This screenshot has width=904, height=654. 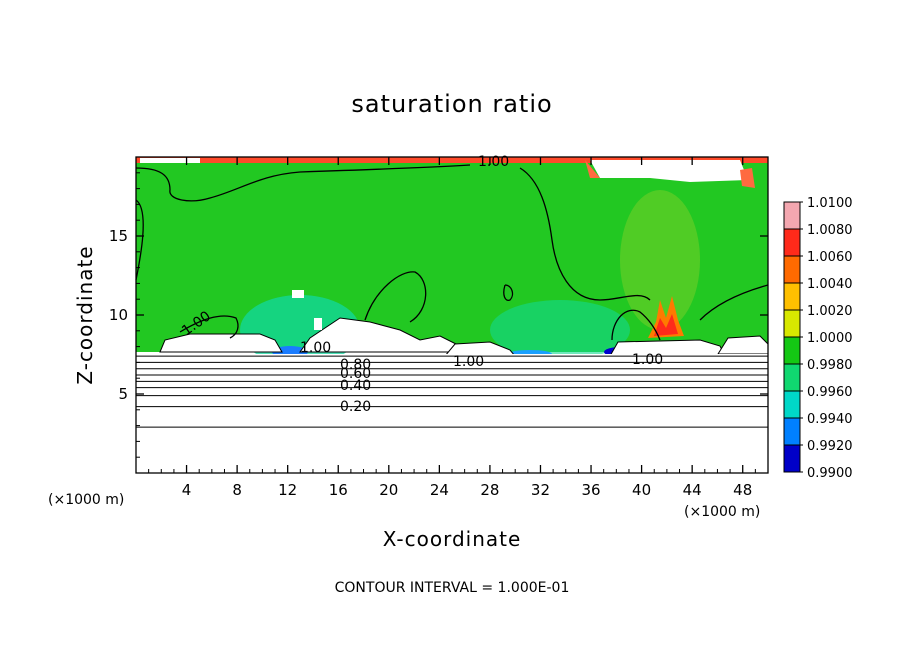 What do you see at coordinates (355, 407) in the screenshot?
I see `contour-label: 0.20` at bounding box center [355, 407].